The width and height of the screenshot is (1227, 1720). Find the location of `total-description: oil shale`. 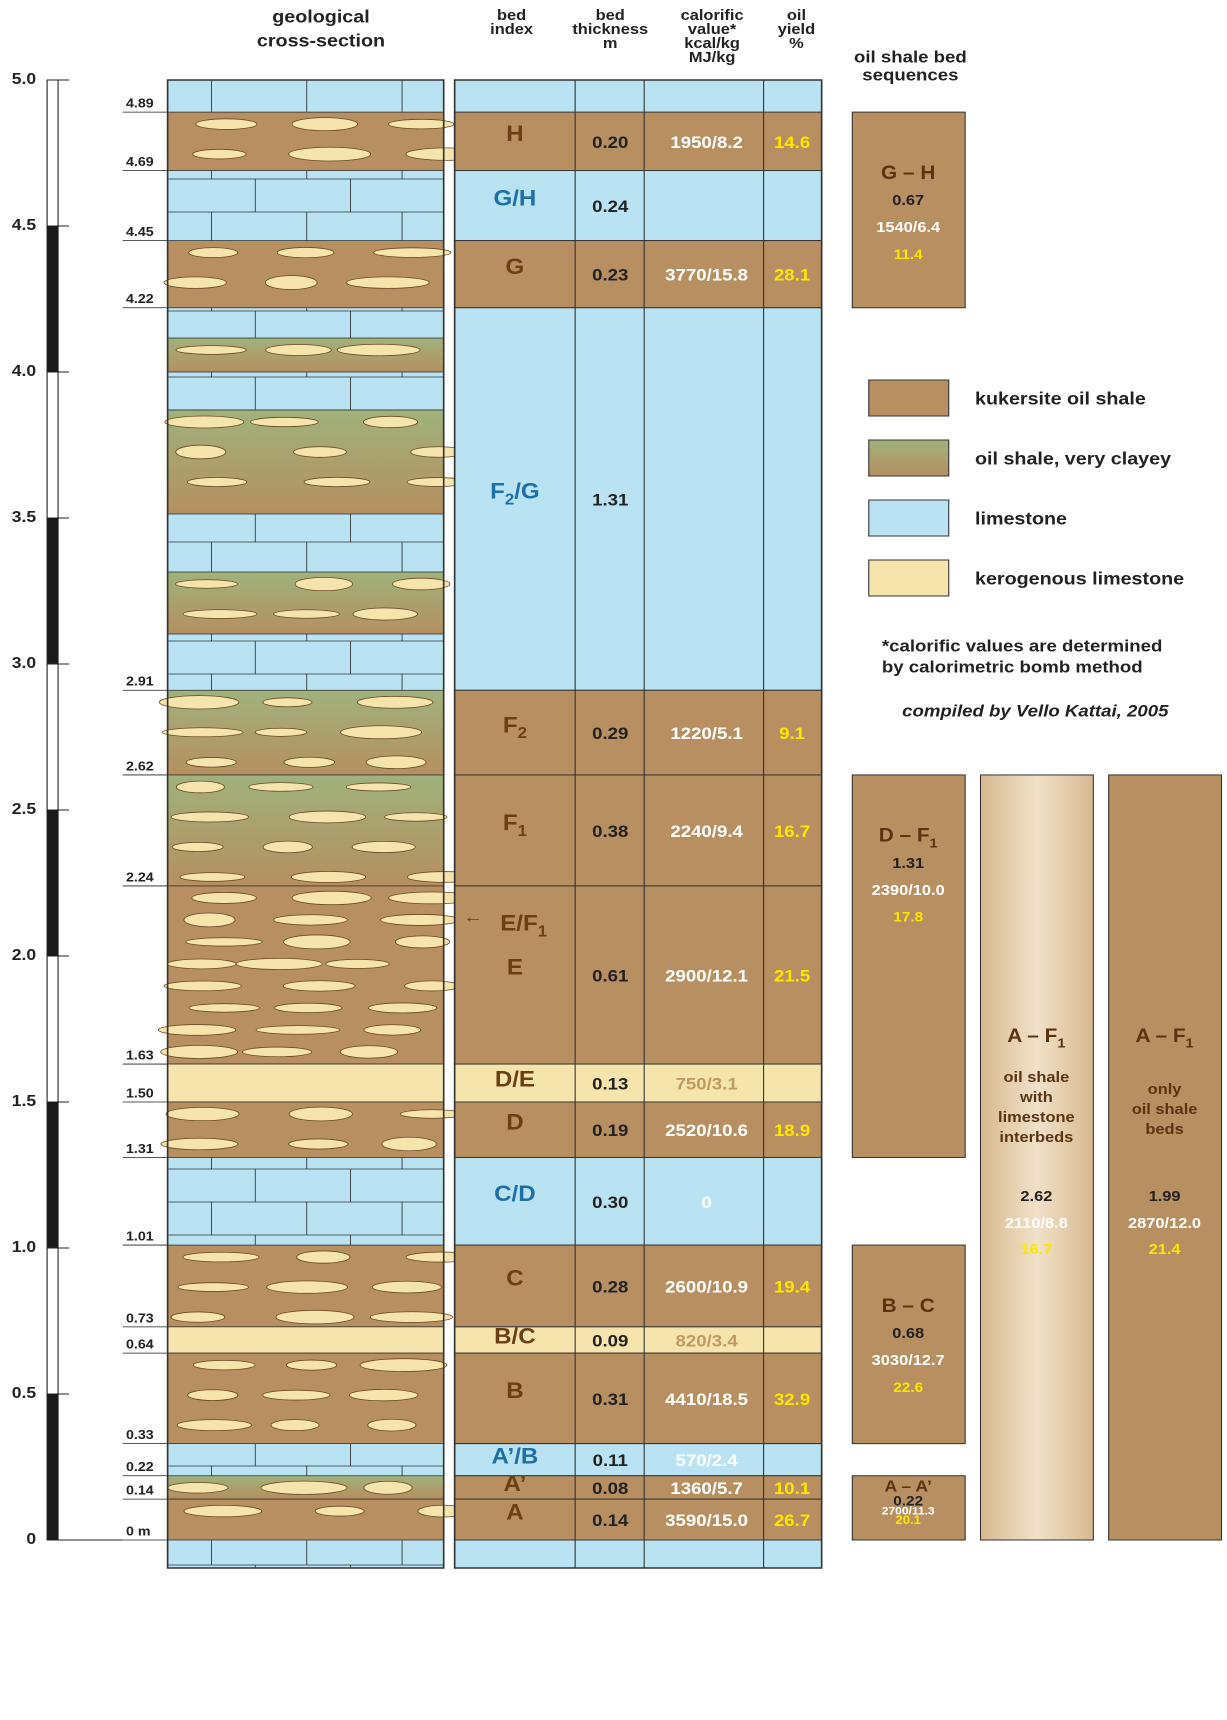

total-description: oil shale is located at coordinates (1165, 1110).